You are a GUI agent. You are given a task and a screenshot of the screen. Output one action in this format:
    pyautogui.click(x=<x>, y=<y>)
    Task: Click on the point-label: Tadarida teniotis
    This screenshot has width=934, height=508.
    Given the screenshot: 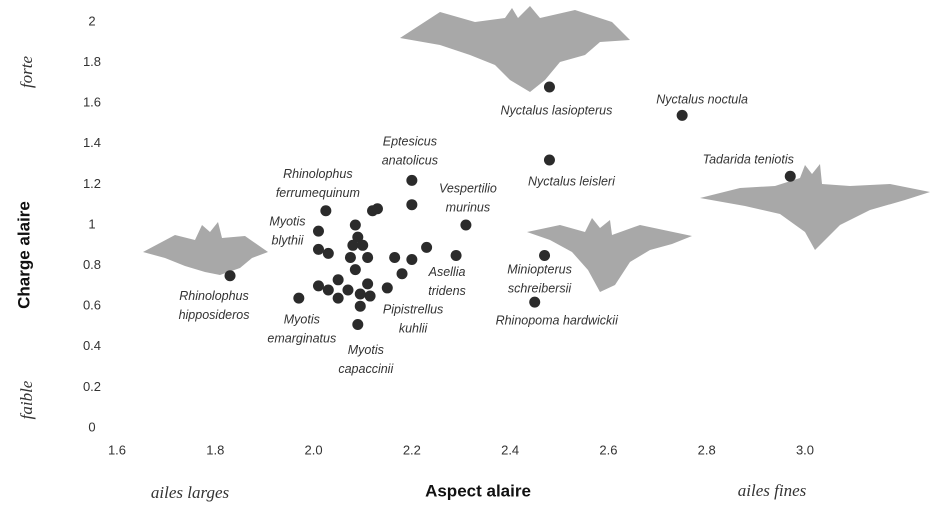 What is the action you would take?
    pyautogui.click(x=748, y=160)
    